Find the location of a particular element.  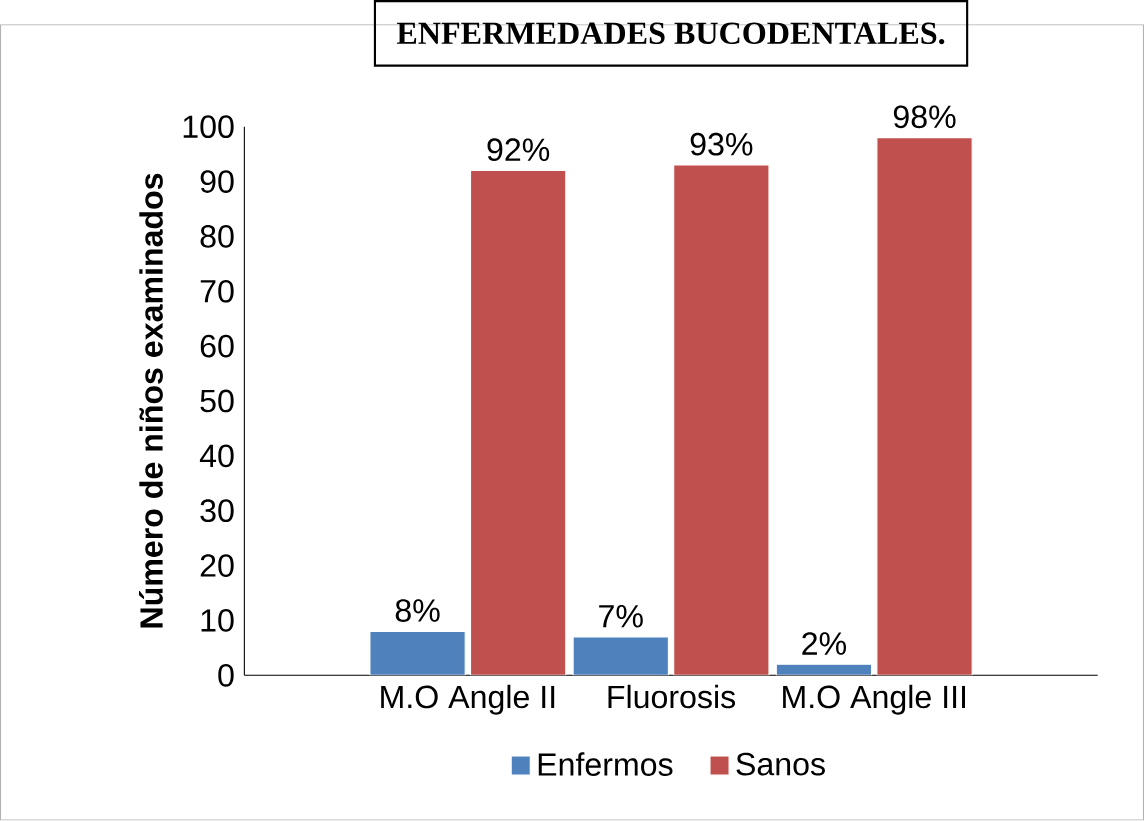

y-tick-label: 40 is located at coordinates (216, 456).